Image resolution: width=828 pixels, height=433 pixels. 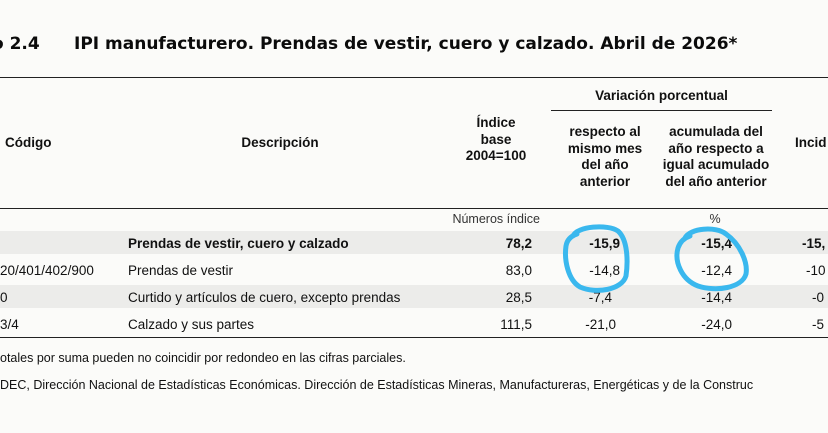 I want to click on header-bottom-rule, so click(x=414, y=208).